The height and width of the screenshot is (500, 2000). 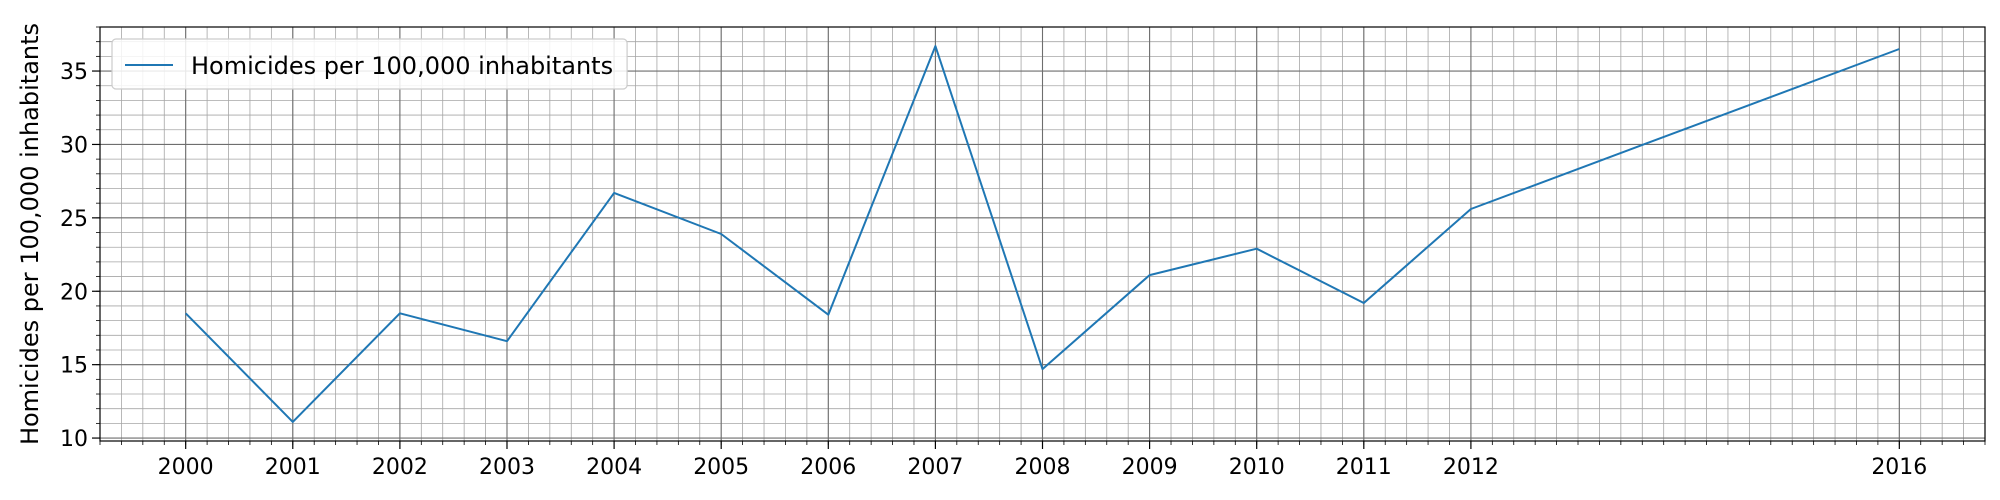 I want to click on x-tick-label: 2008, so click(x=1043, y=467).